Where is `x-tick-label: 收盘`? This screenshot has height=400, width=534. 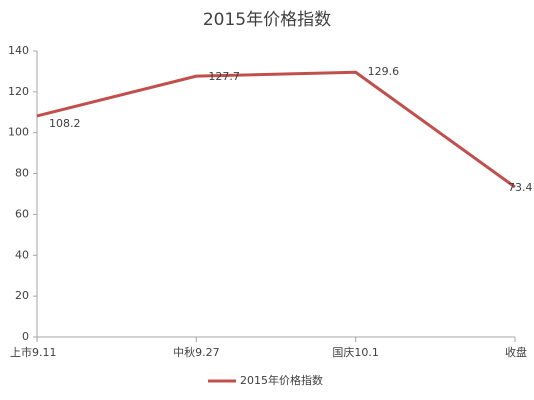
x-tick-label: 收盘 is located at coordinates (516, 352).